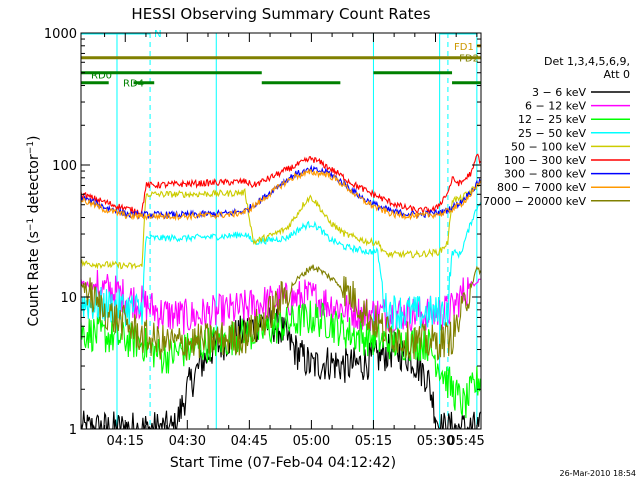 Image resolution: width=640 pixels, height=484 pixels. I want to click on legend-header-line-2: Att 0, so click(617, 74).